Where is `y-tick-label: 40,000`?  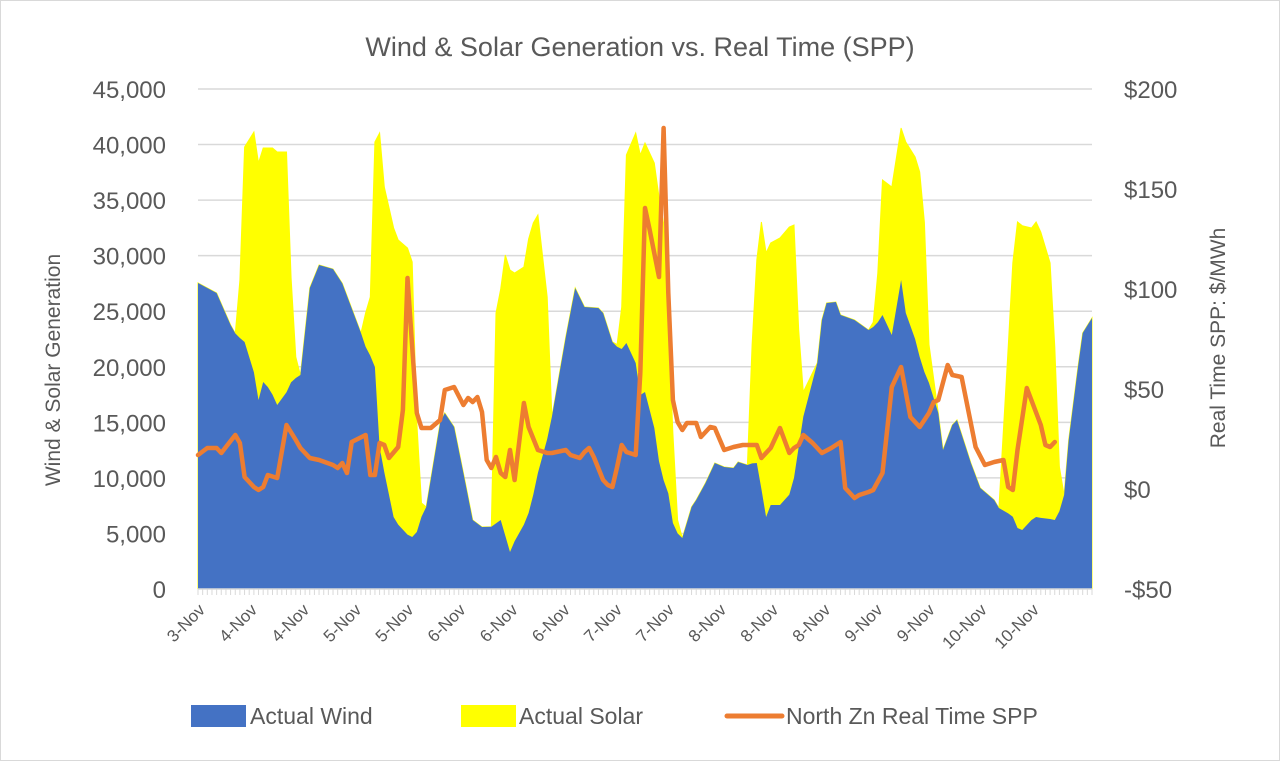 y-tick-label: 40,000 is located at coordinates (129, 146).